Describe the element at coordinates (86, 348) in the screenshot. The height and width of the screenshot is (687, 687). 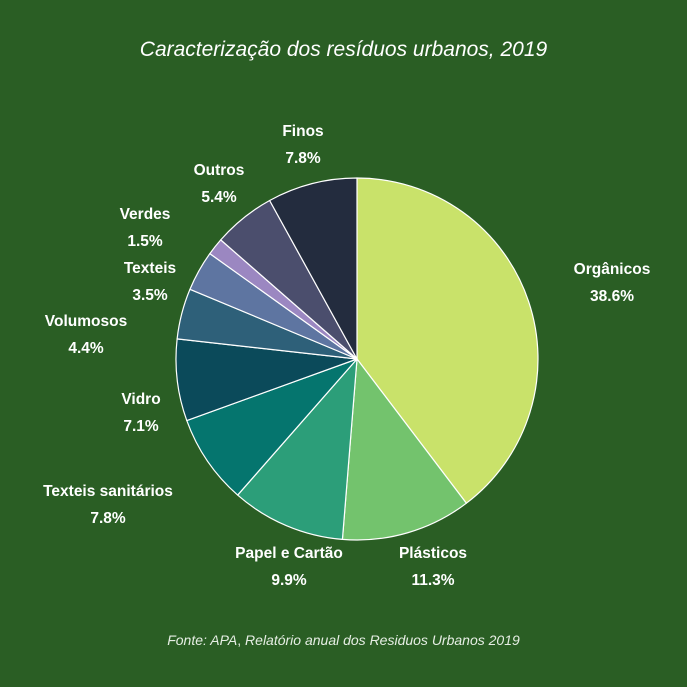
I see `slice-label-value: 4.4%` at that location.